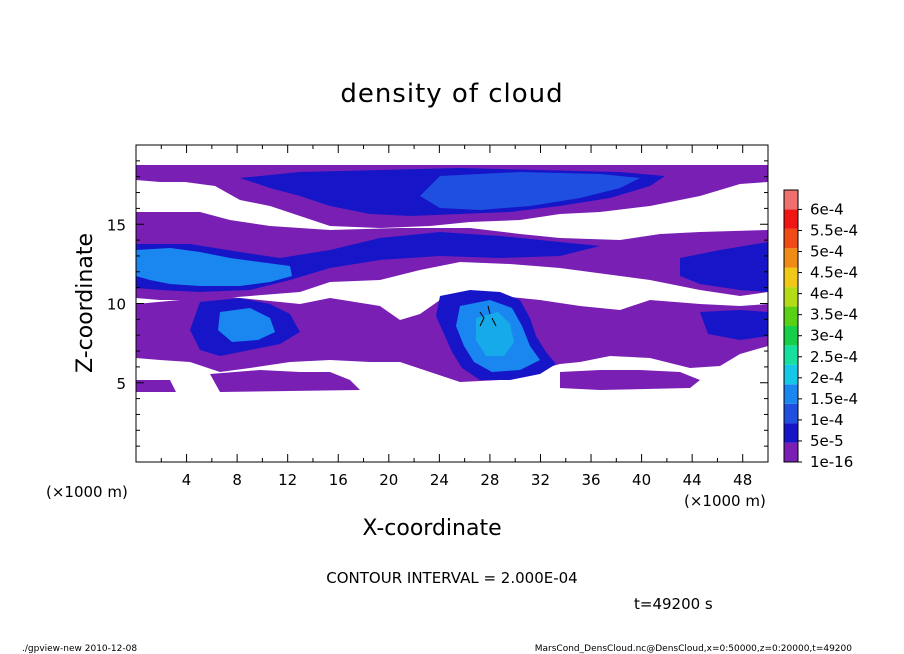 The image size is (904, 654). I want to click on upper-layer-bright, so click(530, 191).